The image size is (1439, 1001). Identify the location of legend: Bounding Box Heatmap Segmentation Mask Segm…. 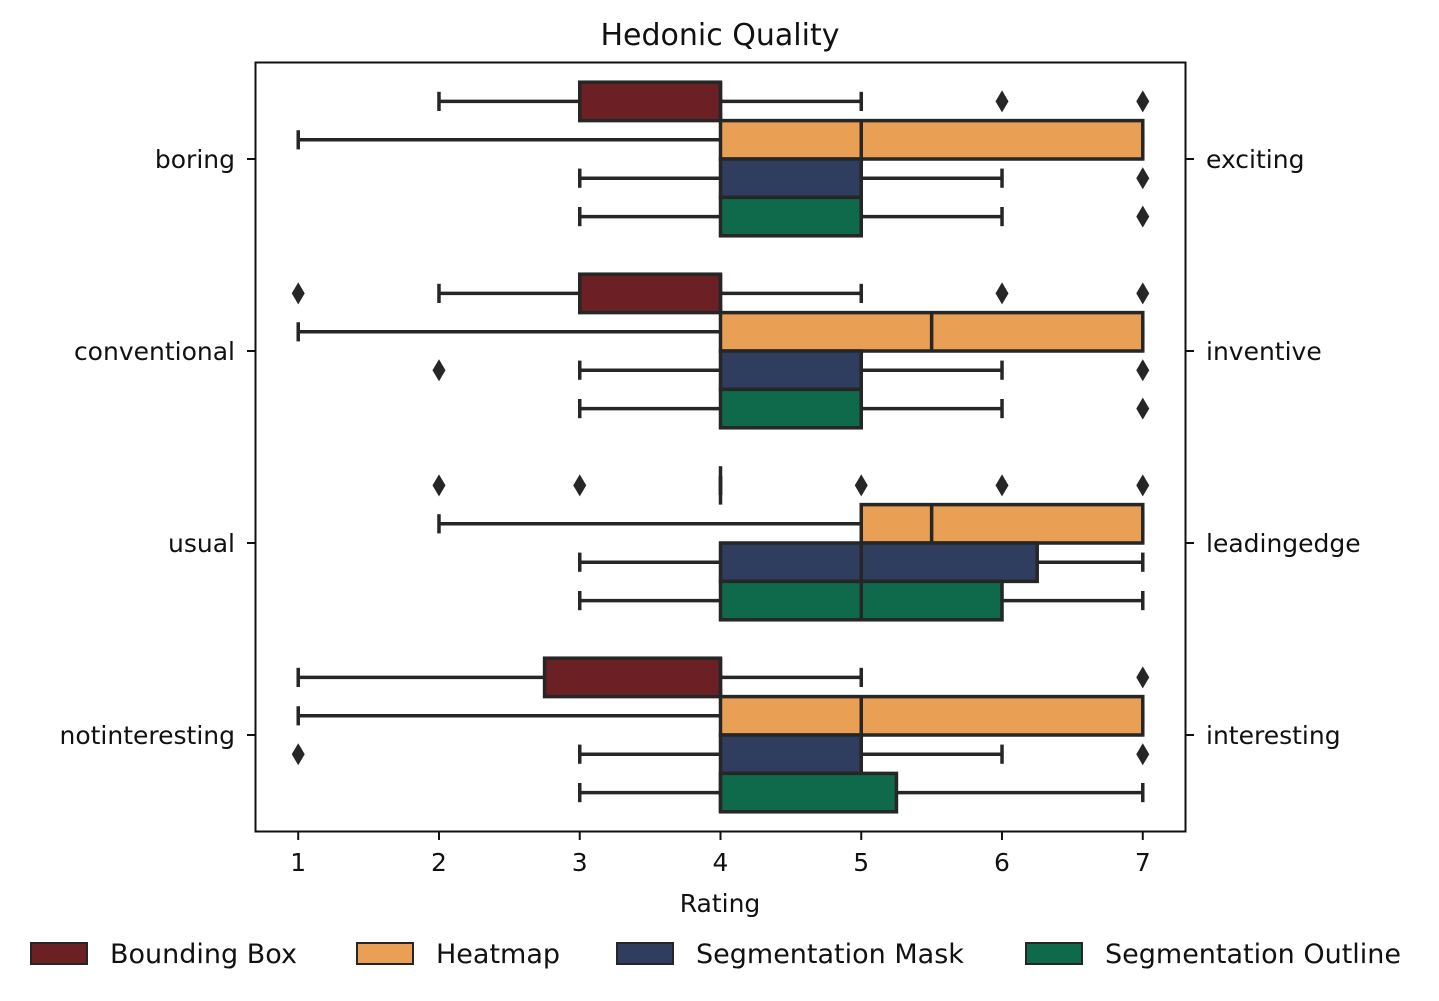
(715, 954).